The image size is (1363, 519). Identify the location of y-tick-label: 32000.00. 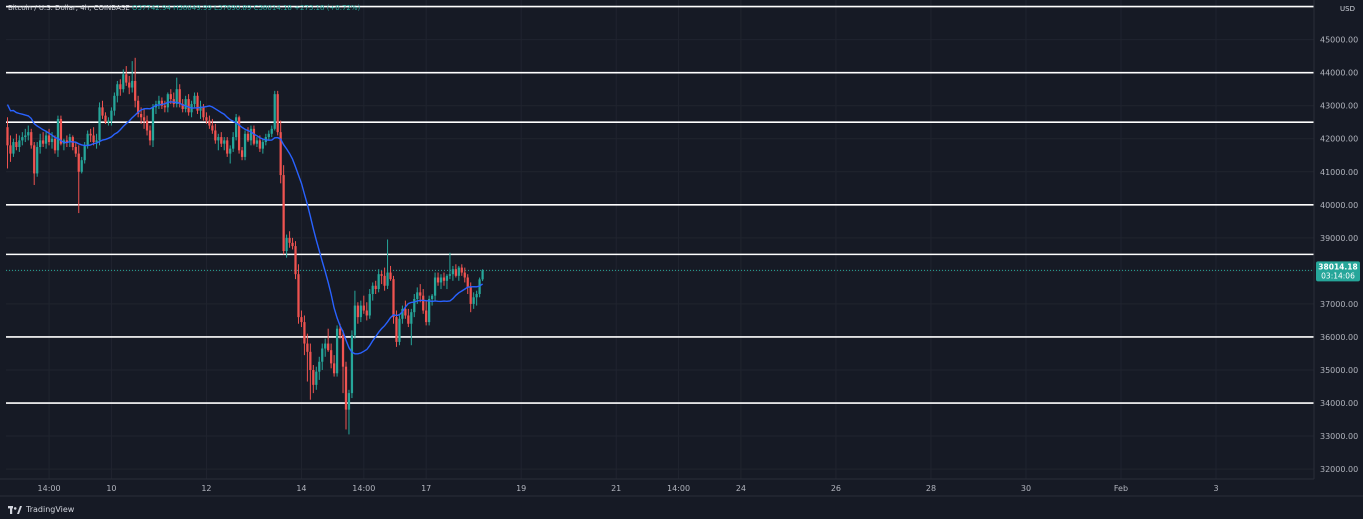
(1339, 469).